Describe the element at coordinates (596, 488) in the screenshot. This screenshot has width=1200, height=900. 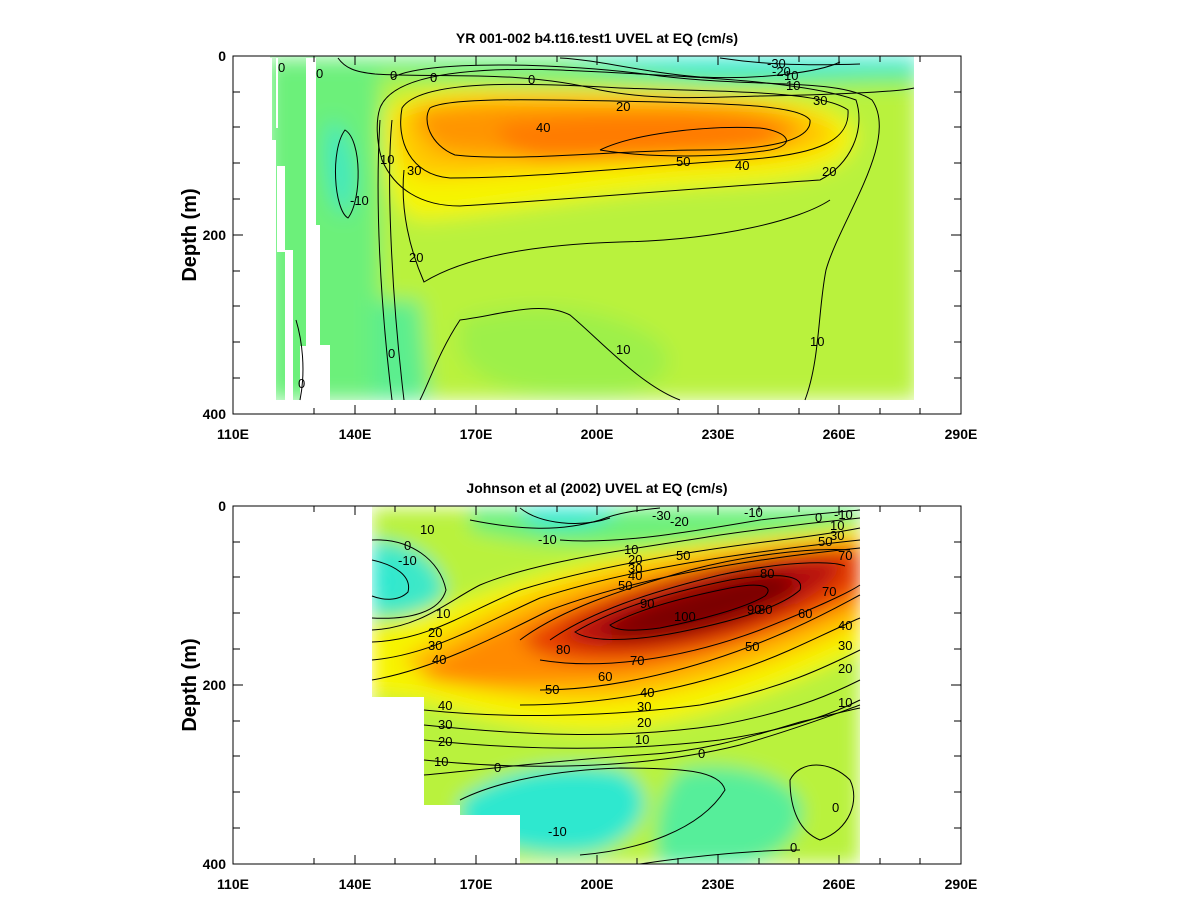
I see `panel-title: Johnson et al (2002) UVEL at EQ (cm/s)` at that location.